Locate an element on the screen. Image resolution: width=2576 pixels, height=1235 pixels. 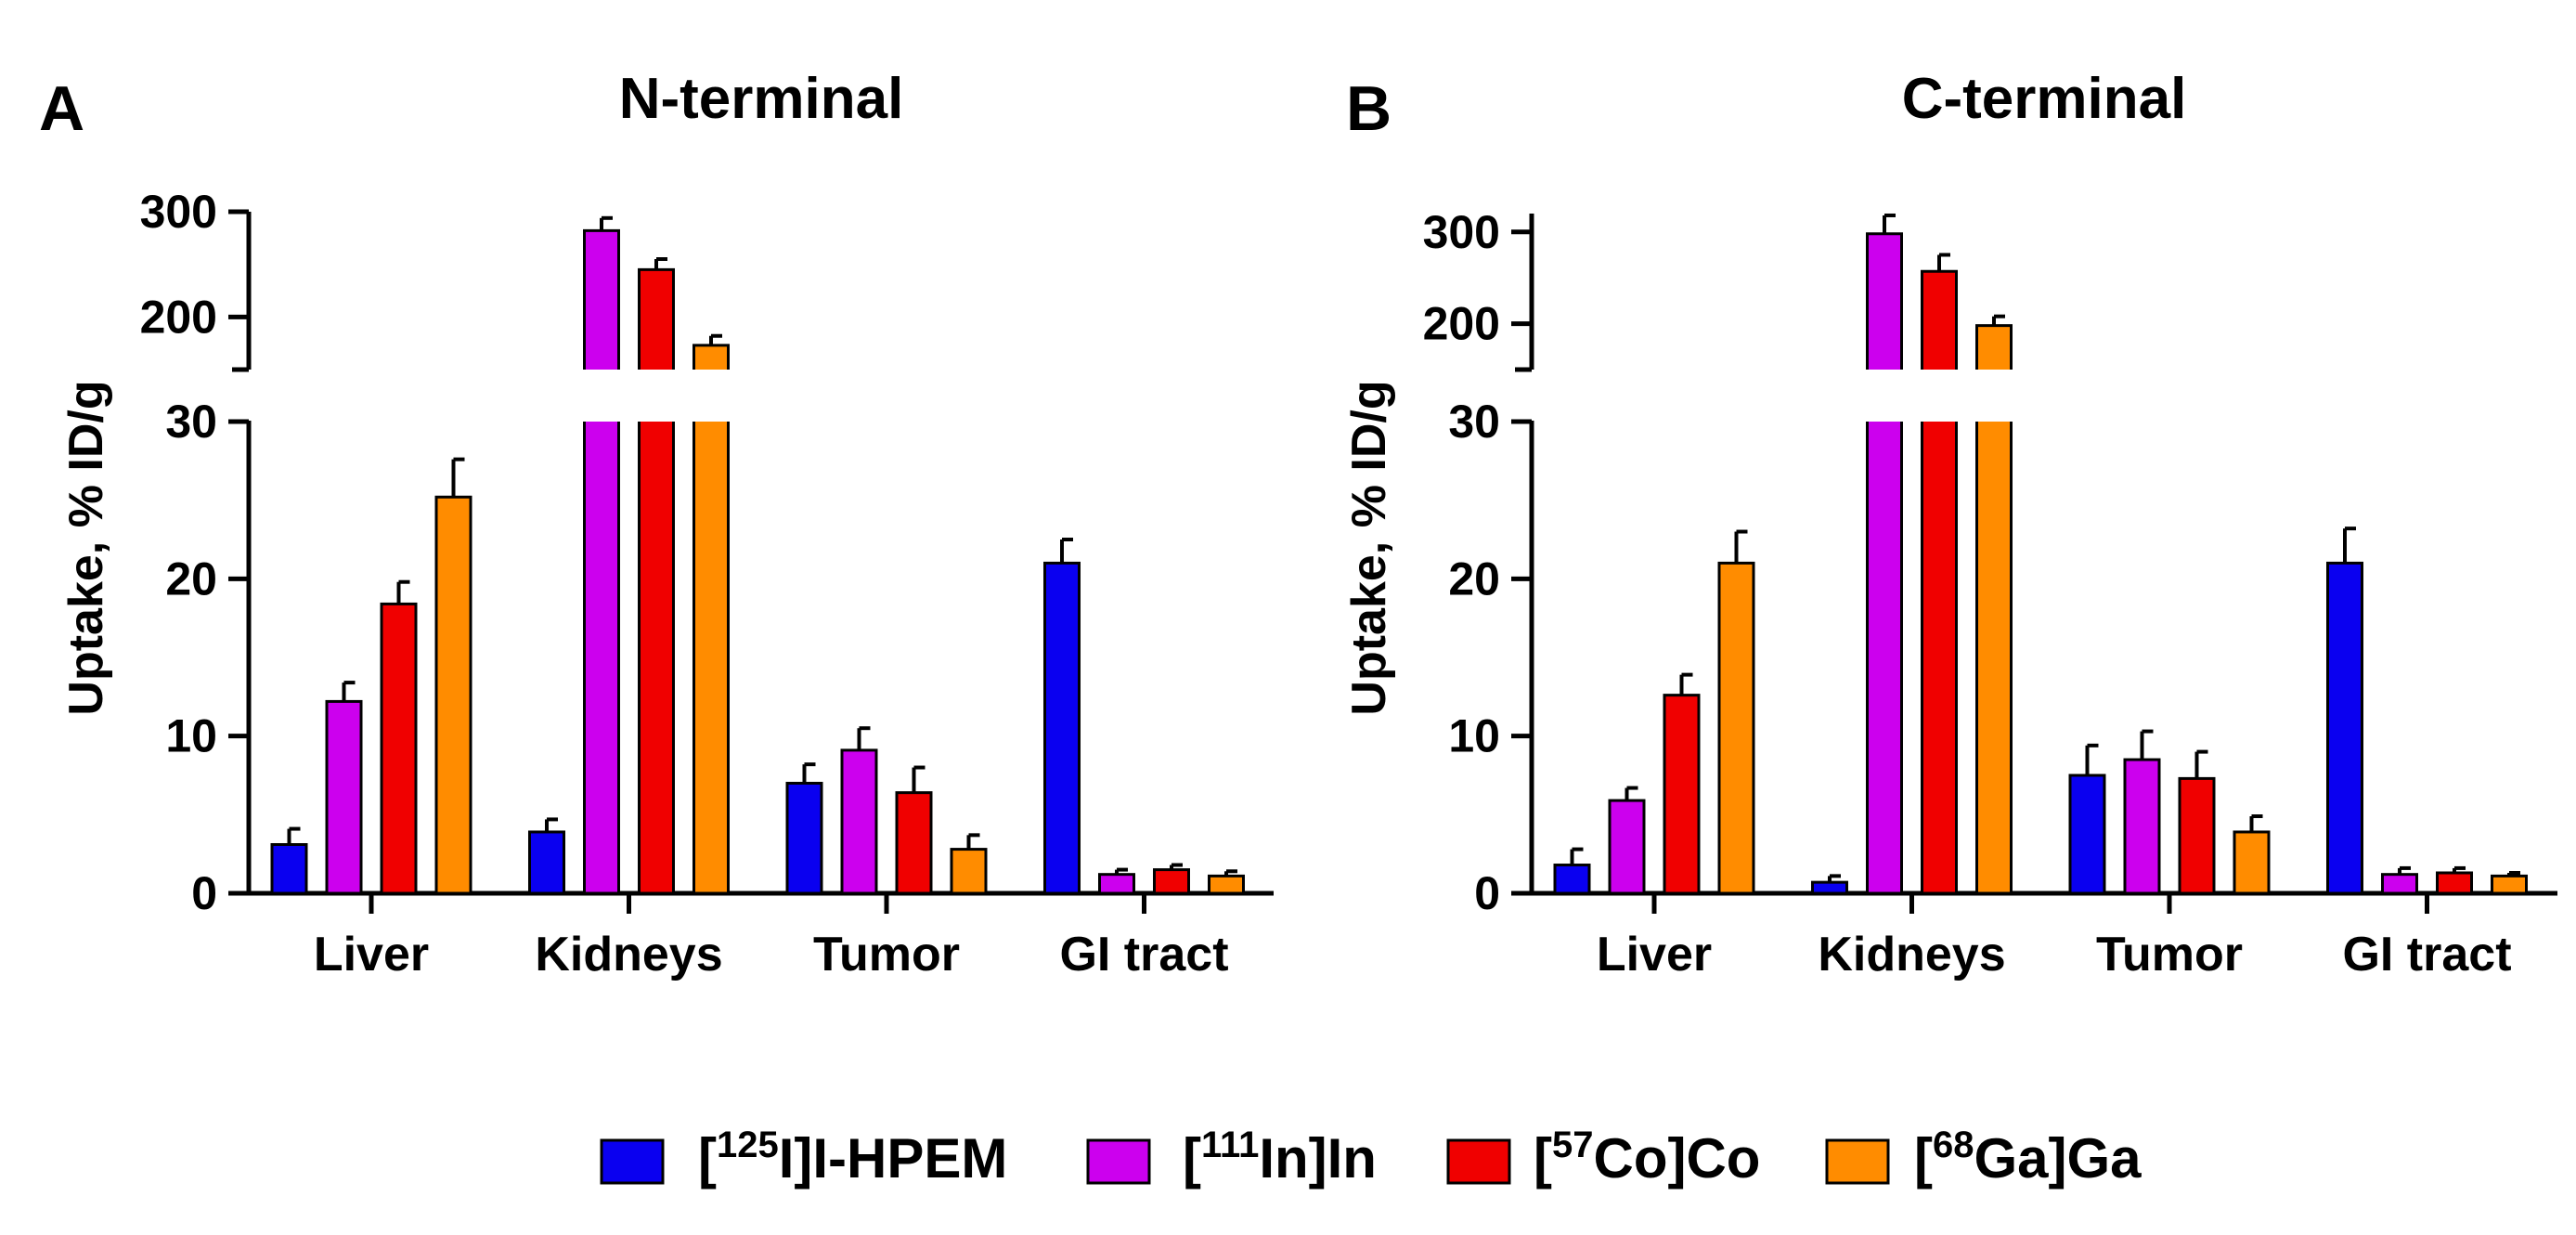
y-tick-label: 0 is located at coordinates (204, 893).